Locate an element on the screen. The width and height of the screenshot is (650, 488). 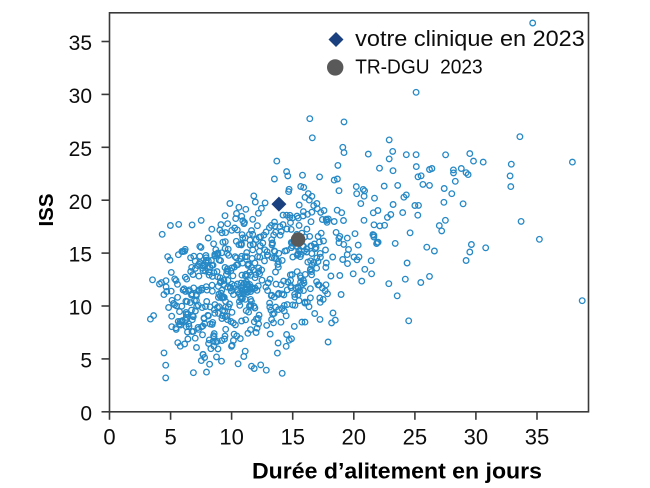
svg-text: TR-DGU 2023 is located at coordinates (419, 67).